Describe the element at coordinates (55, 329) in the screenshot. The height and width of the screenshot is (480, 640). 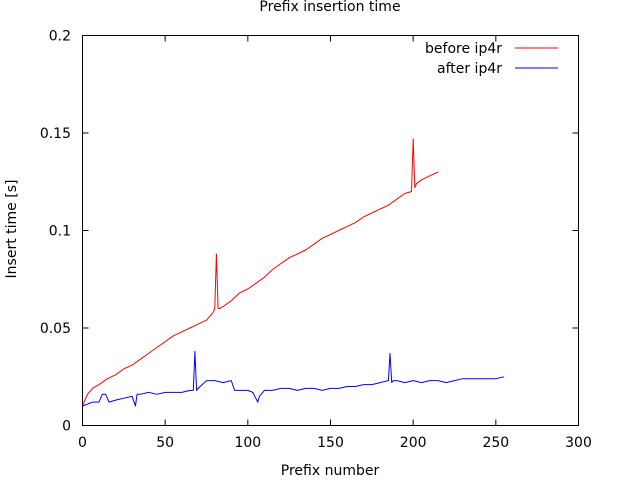
I see `y-tick-label: 0.05` at that location.